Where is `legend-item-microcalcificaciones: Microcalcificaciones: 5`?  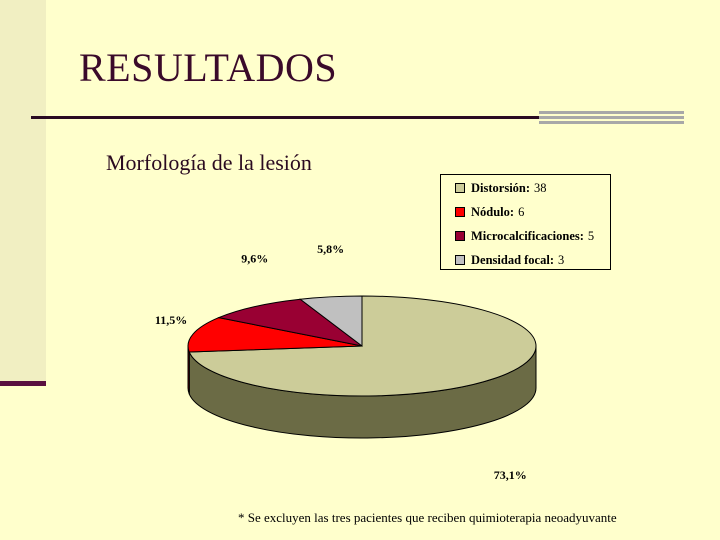
legend-item-microcalcificaciones: Microcalcificaciones: 5 is located at coordinates (524, 236).